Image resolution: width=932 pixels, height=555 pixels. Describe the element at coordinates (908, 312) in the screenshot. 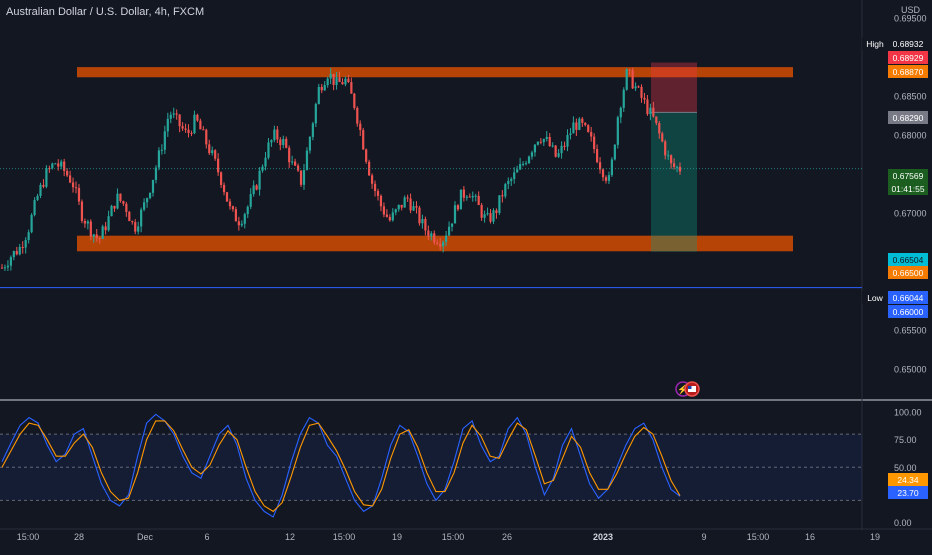

I see `price-tag-value: 0.66000` at that location.